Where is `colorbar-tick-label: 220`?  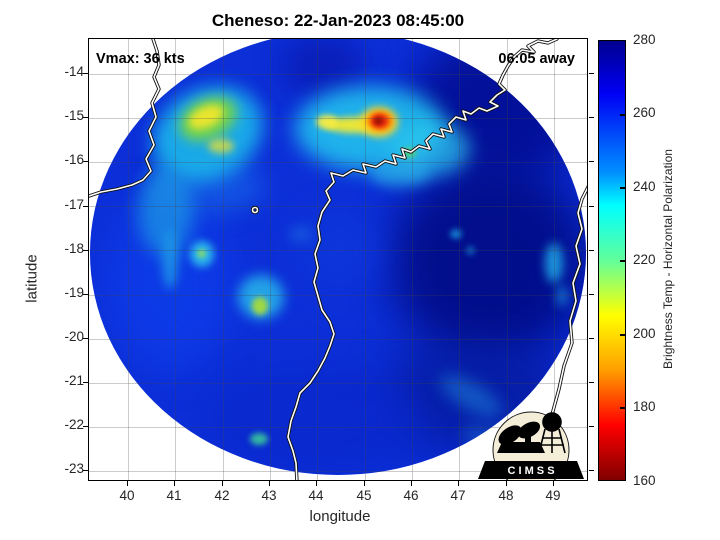
colorbar-tick-label: 220 is located at coordinates (644, 259).